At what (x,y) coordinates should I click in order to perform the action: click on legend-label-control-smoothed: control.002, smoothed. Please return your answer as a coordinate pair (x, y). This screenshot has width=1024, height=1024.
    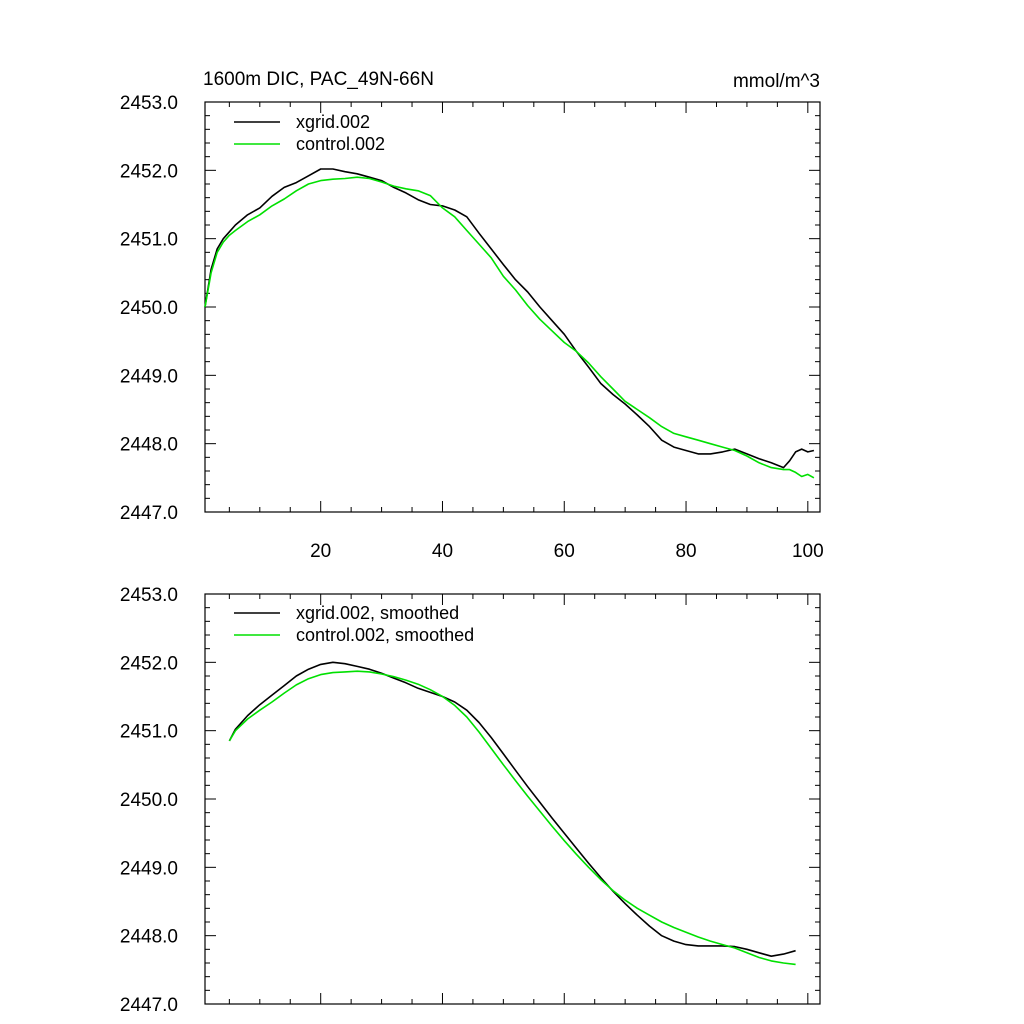
    Looking at the image, I should click on (385, 635).